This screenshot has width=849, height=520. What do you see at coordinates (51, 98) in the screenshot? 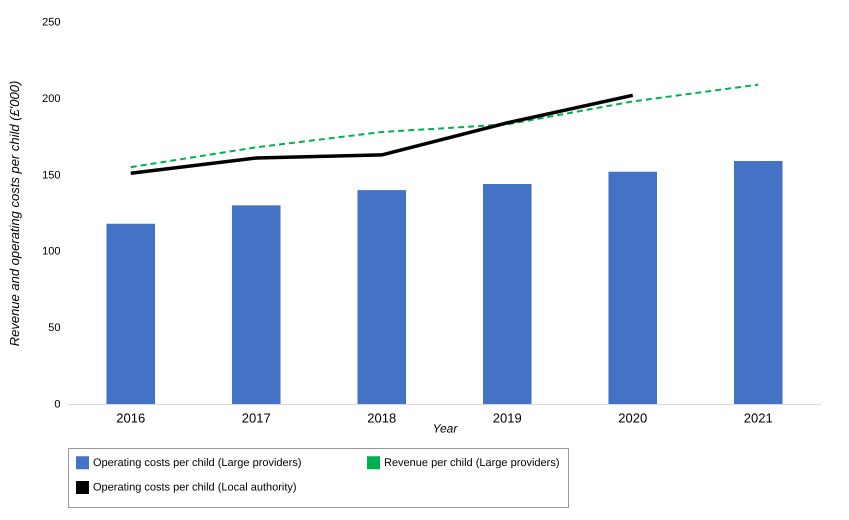
I see `y-tick-label: 200` at bounding box center [51, 98].